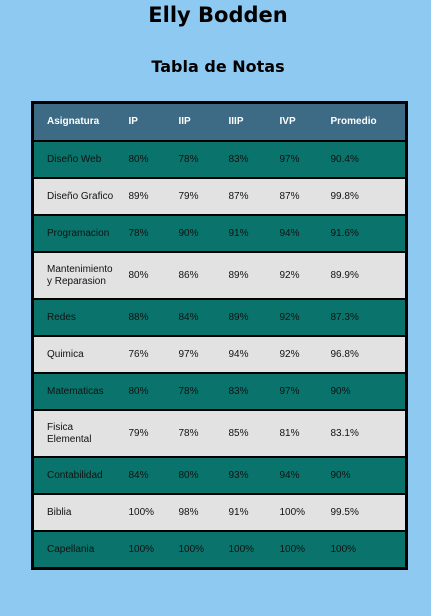 The image size is (431, 616). I want to click on grade-iip-cell: 90%, so click(203, 233).